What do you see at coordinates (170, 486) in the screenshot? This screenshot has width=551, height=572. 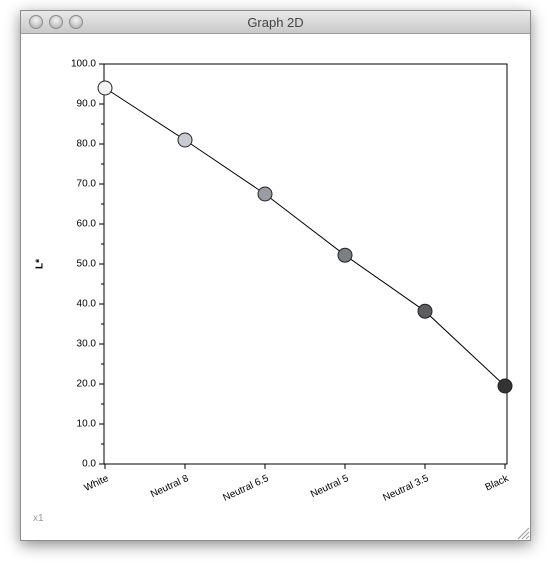 I see `x-tick-label: Neutral 8` at bounding box center [170, 486].